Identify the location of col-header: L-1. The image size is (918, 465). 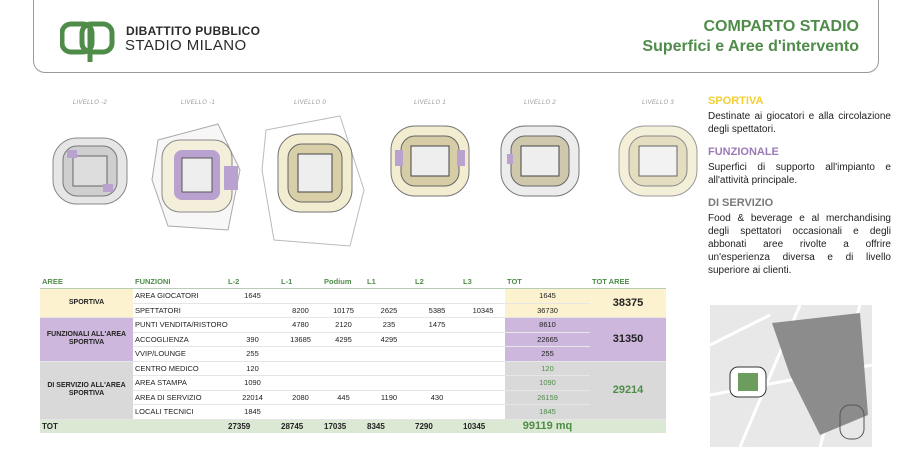
(300, 281).